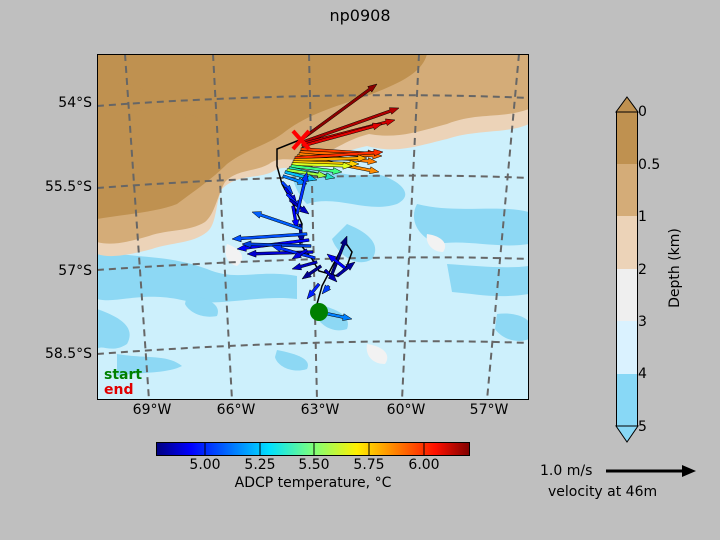 The image size is (720, 540). What do you see at coordinates (314, 465) in the screenshot?
I see `temp-tick-550: 5.50` at bounding box center [314, 465].